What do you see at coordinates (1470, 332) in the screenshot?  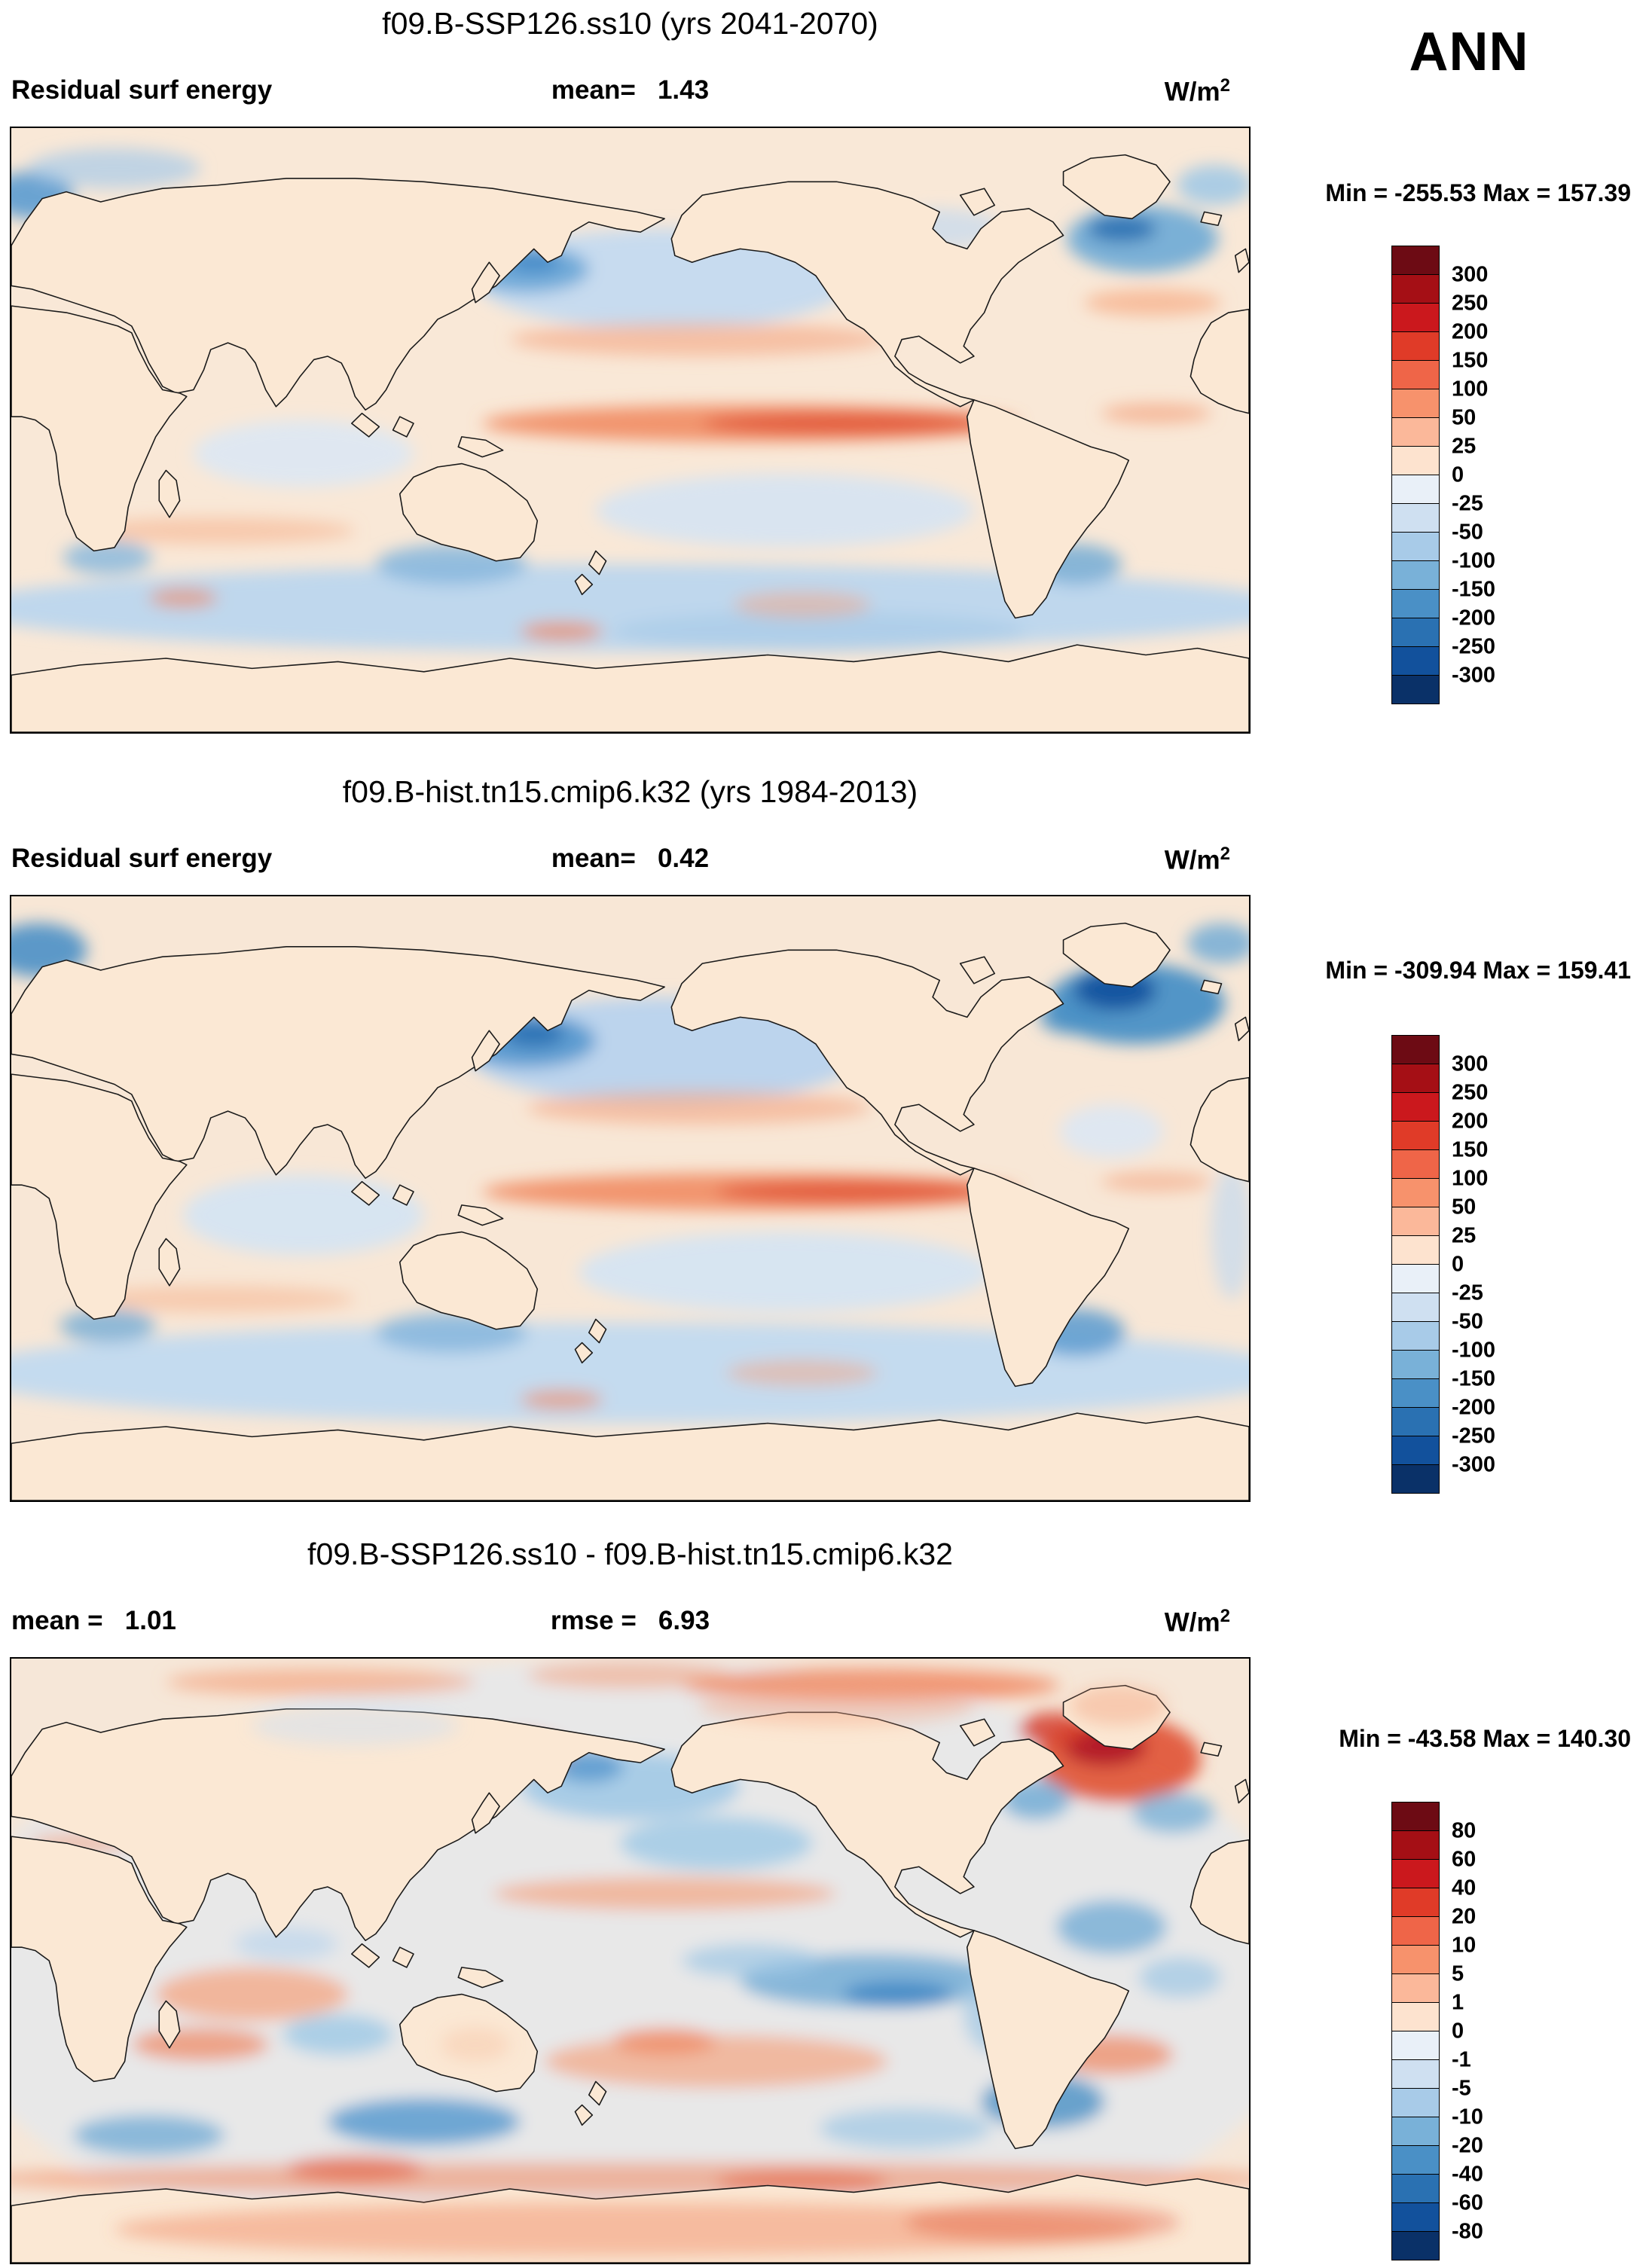 I see `colorbar-tick-label: 200` at bounding box center [1470, 332].